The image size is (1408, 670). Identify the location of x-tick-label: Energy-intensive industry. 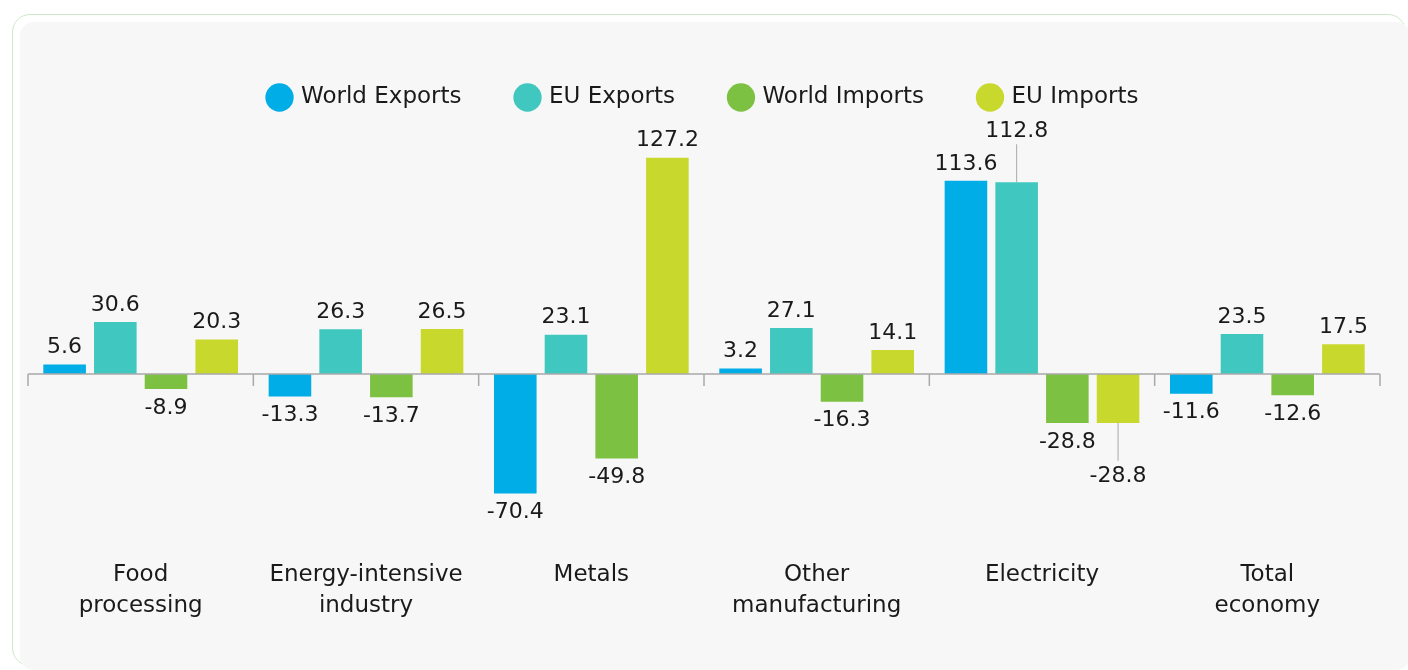
(366, 589).